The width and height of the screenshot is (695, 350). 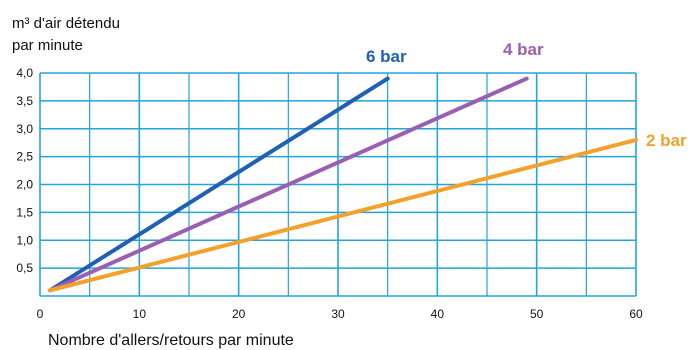 What do you see at coordinates (140, 314) in the screenshot?
I see `x-tick-label: 10` at bounding box center [140, 314].